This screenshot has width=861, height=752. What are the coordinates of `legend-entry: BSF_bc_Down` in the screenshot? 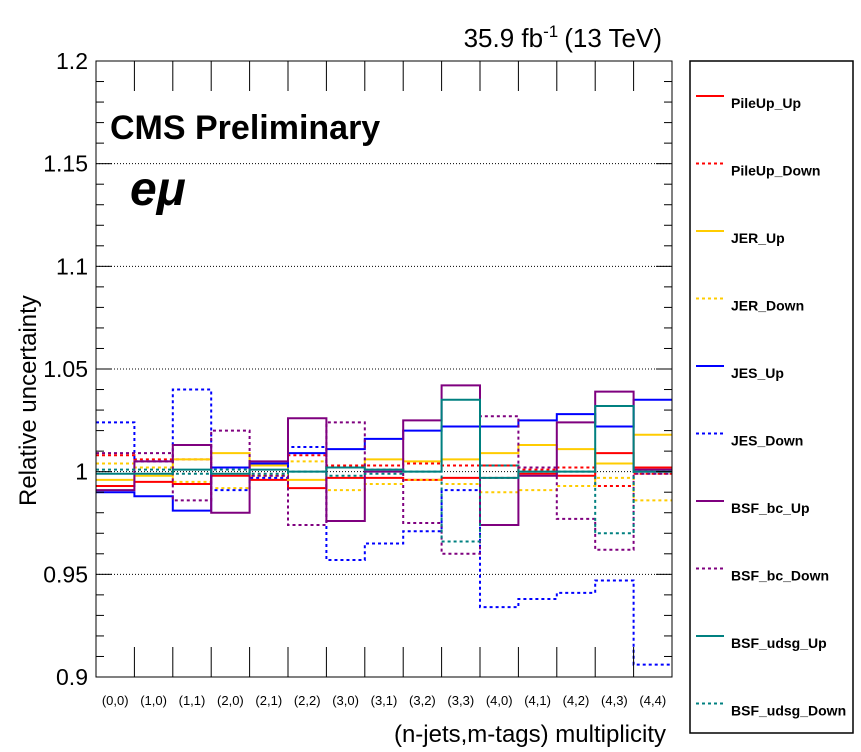 It's located at (762, 575).